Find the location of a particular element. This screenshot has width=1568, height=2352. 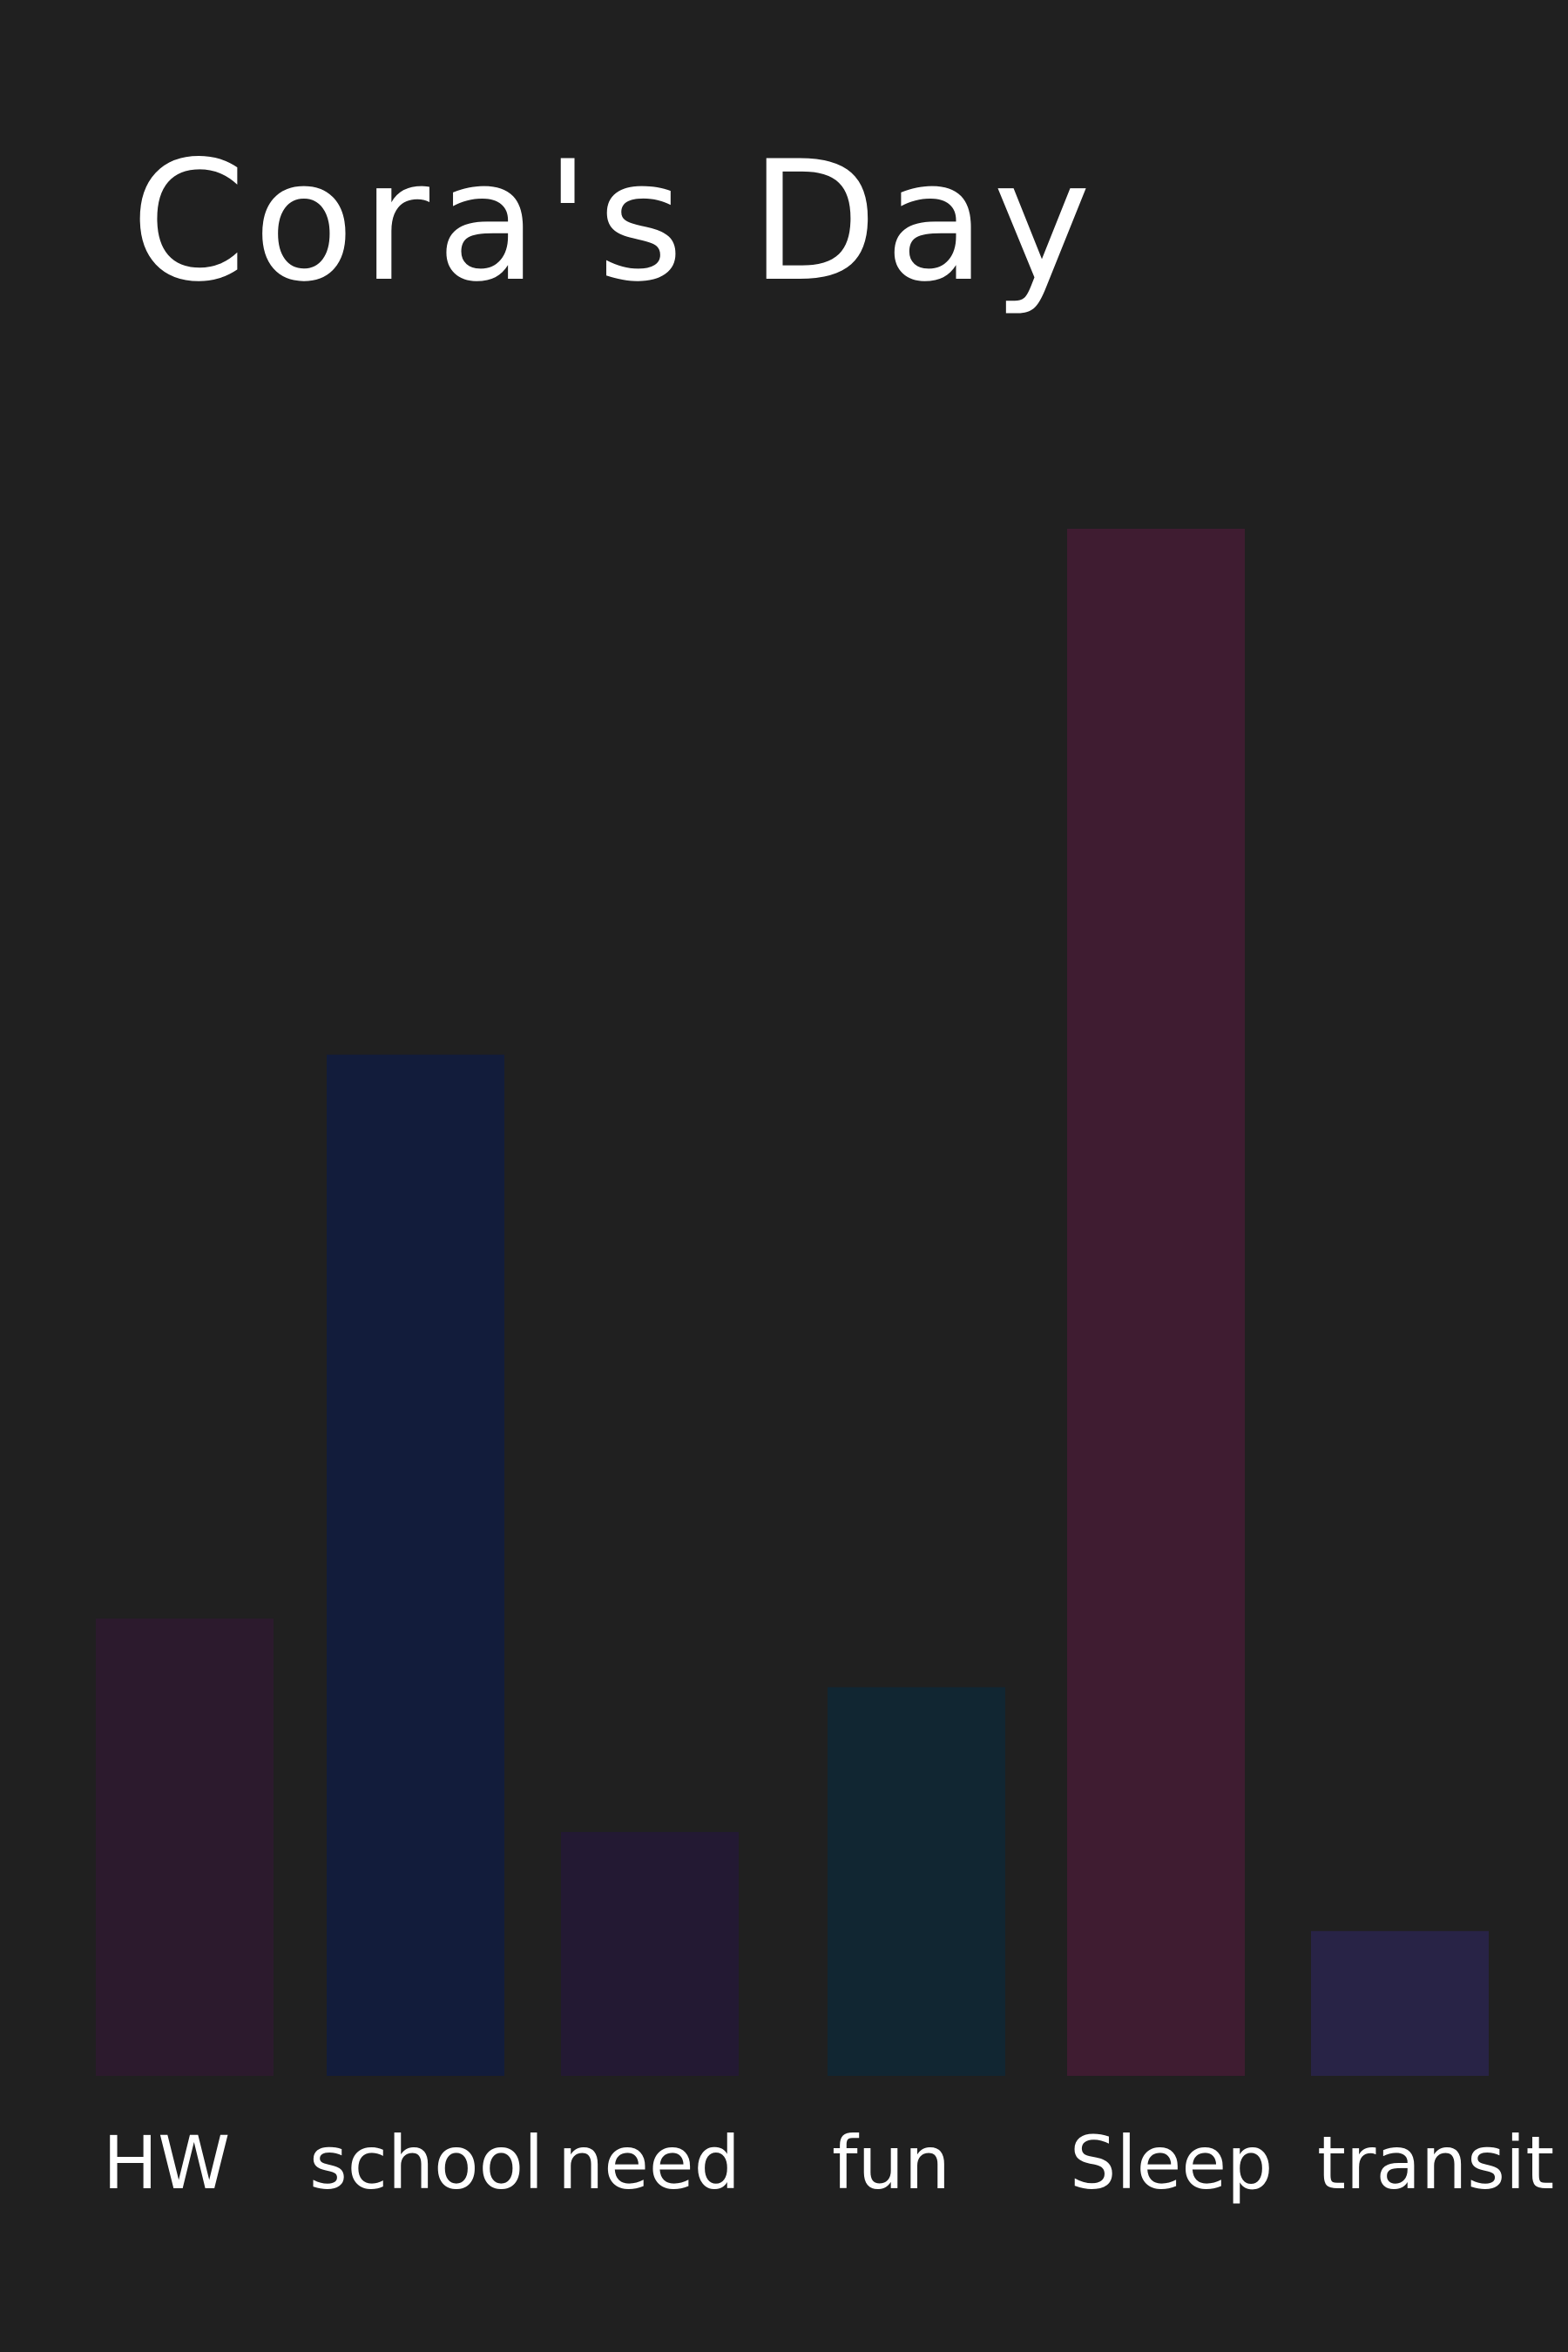

tick-label-hw: HW is located at coordinates (166, 2163).